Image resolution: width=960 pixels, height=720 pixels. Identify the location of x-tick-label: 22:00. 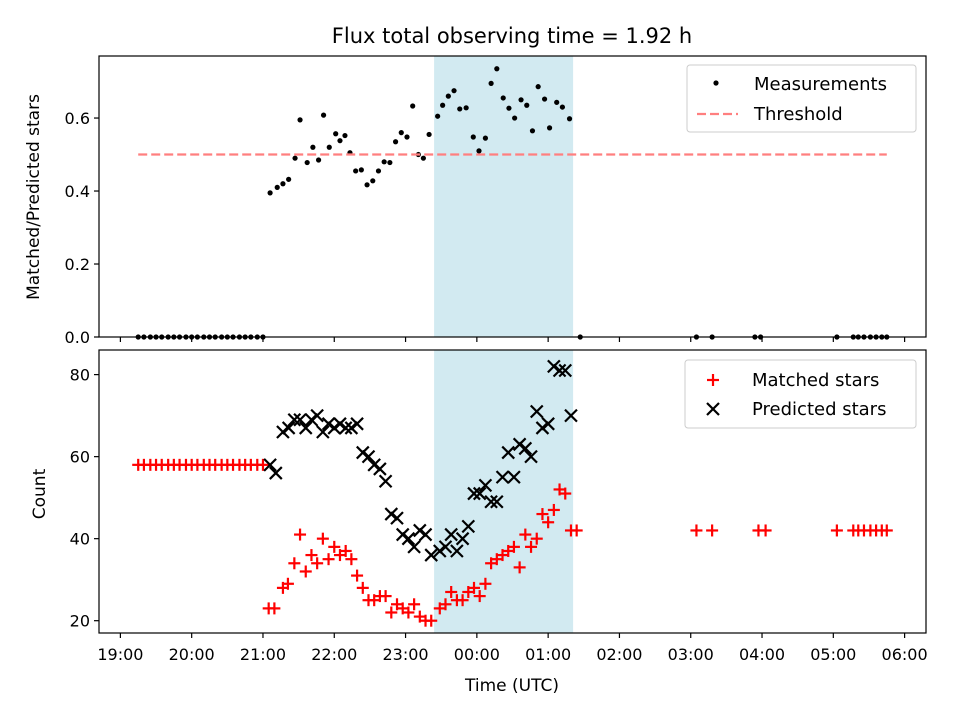
(334, 654).